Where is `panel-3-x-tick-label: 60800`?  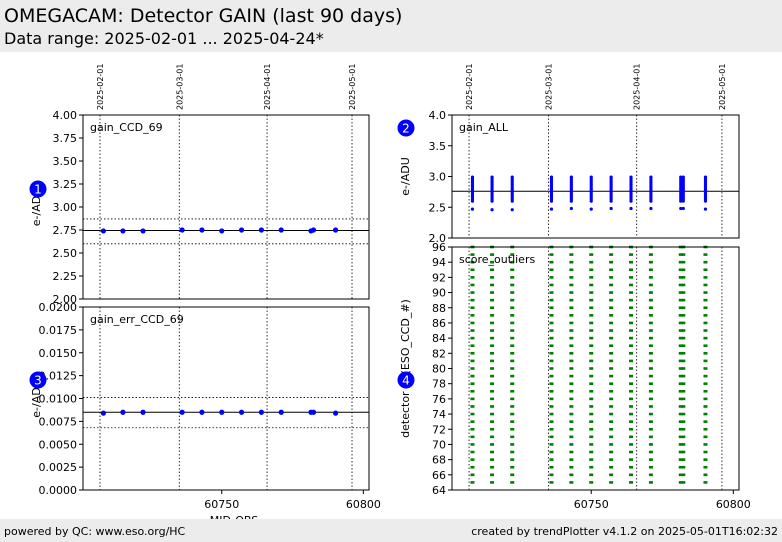 panel-3-x-tick-label: 60800 is located at coordinates (363, 504).